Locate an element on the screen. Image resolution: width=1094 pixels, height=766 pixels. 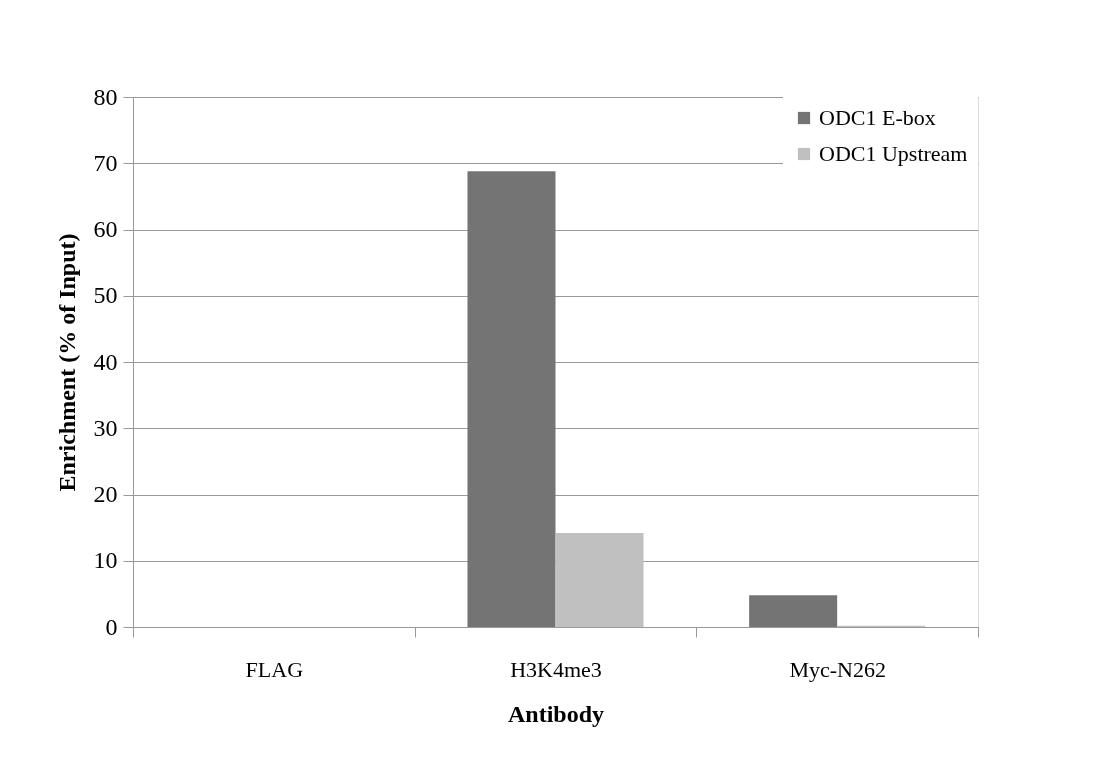
y-tick-label: 20 is located at coordinates (105, 494).